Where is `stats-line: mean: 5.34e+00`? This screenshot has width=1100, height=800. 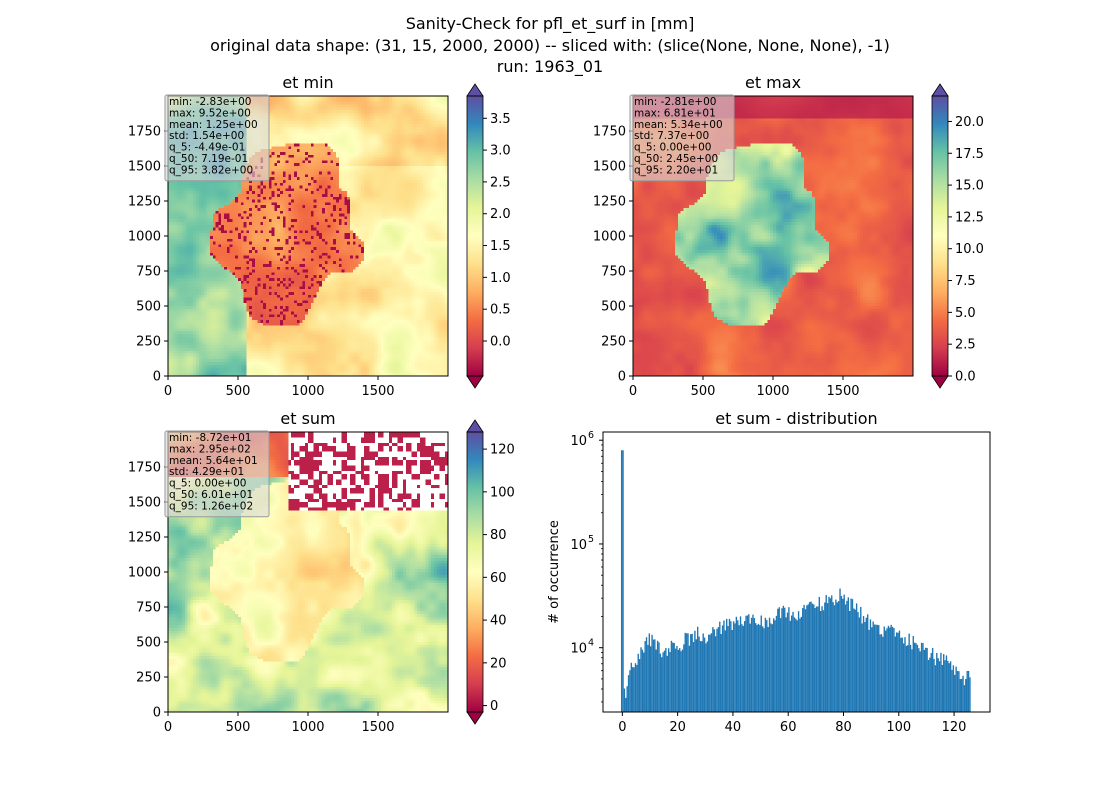 stats-line: mean: 5.34e+00 is located at coordinates (678, 125).